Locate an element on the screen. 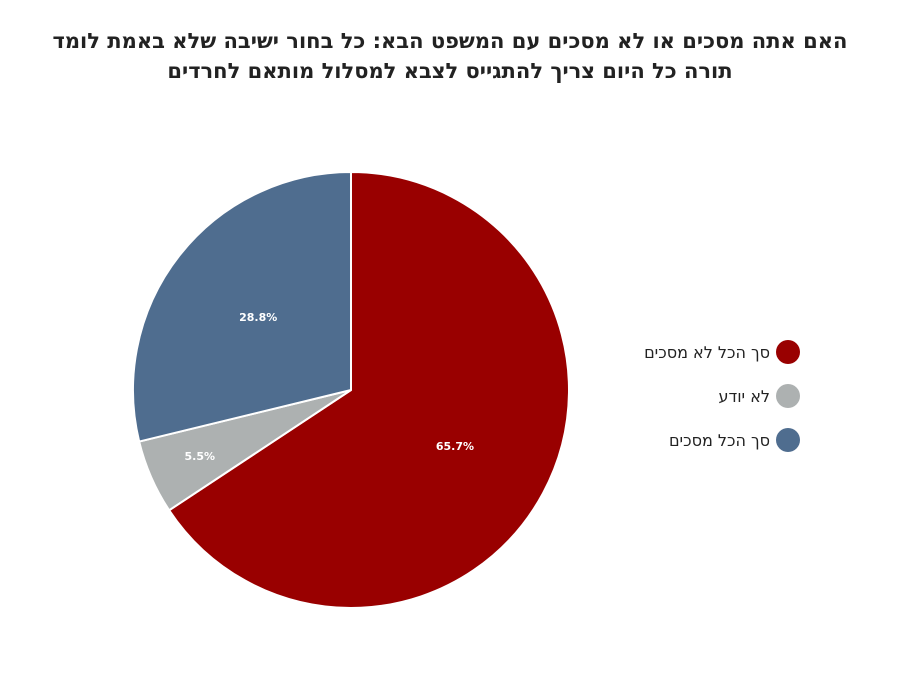 The width and height of the screenshot is (900, 700). legend-swatch-disagree is located at coordinates (788, 352).